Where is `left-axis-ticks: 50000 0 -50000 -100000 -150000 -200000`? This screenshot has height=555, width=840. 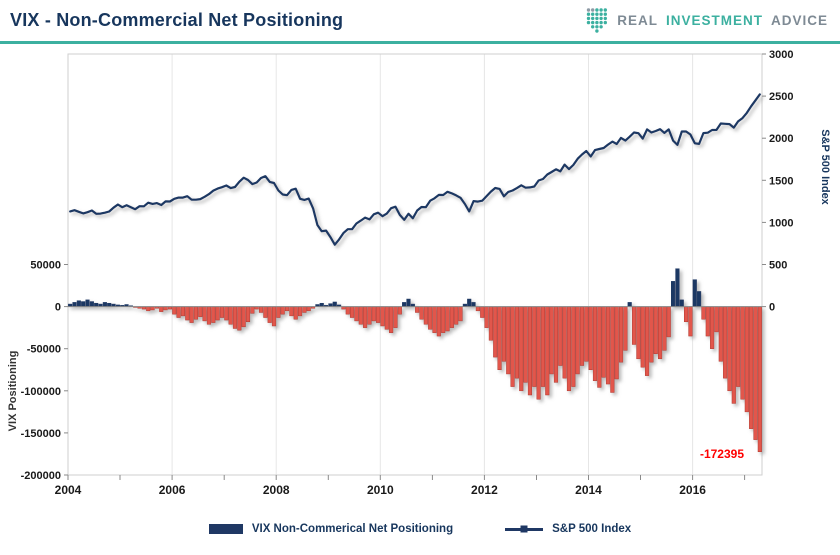 left-axis-ticks: 50000 0 -50000 -100000 -150000 -200000 is located at coordinates (44, 371).